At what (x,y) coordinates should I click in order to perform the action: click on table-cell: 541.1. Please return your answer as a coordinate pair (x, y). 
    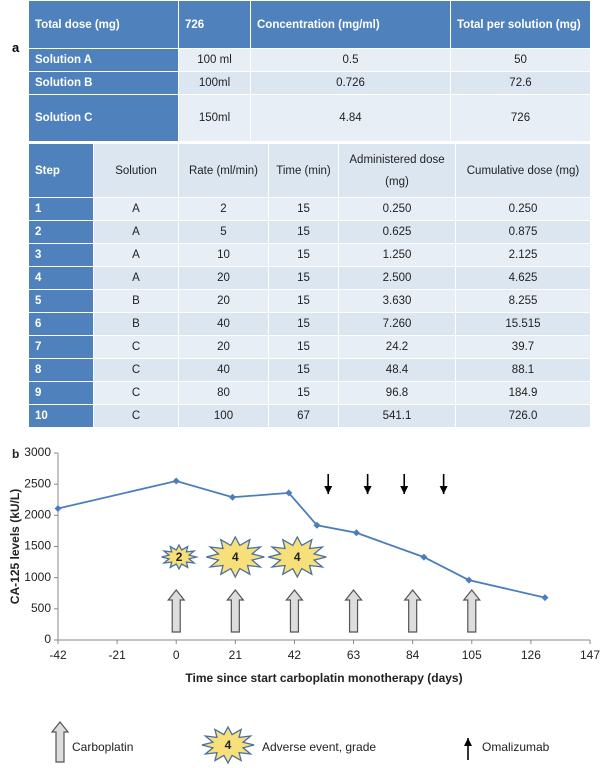
    Looking at the image, I should click on (397, 416).